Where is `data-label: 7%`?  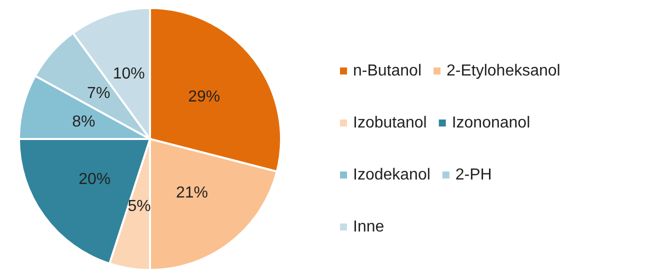
data-label: 7% is located at coordinates (98, 93).